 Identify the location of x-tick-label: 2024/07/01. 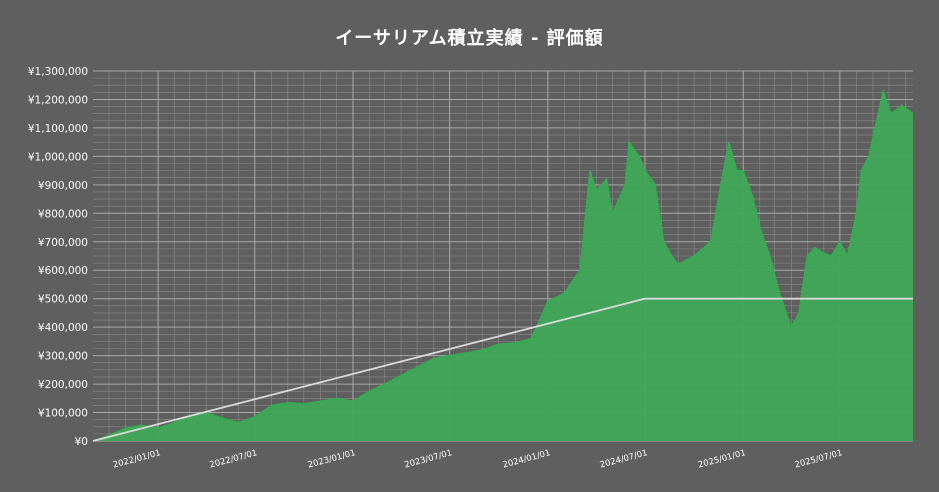
(624, 459).